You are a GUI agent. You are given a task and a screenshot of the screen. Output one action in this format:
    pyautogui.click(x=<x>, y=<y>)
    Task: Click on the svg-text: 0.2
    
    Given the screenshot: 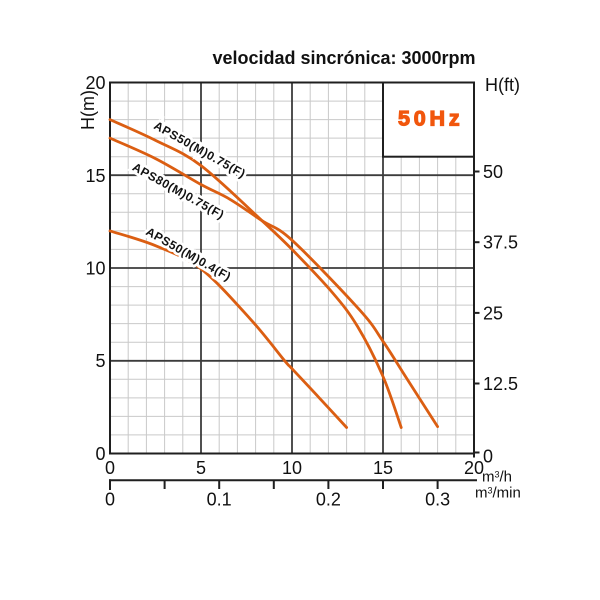 What is the action you would take?
    pyautogui.click(x=328, y=499)
    